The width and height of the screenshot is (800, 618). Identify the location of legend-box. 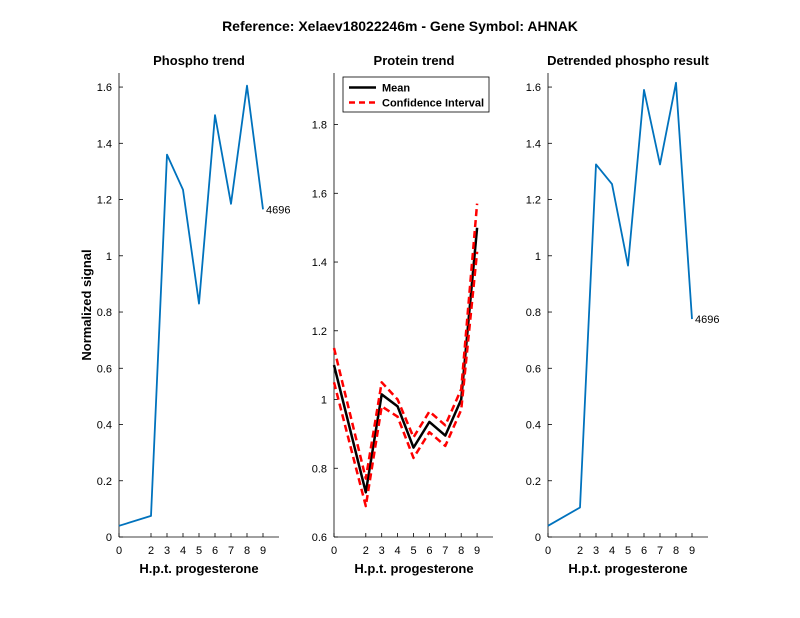
(416, 94).